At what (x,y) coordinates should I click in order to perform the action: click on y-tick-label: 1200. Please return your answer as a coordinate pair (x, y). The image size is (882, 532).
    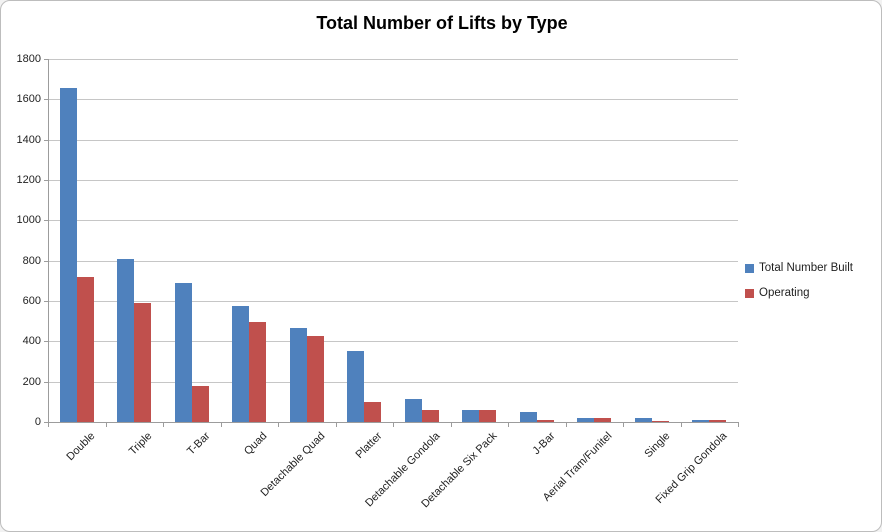
    Looking at the image, I should click on (28, 180).